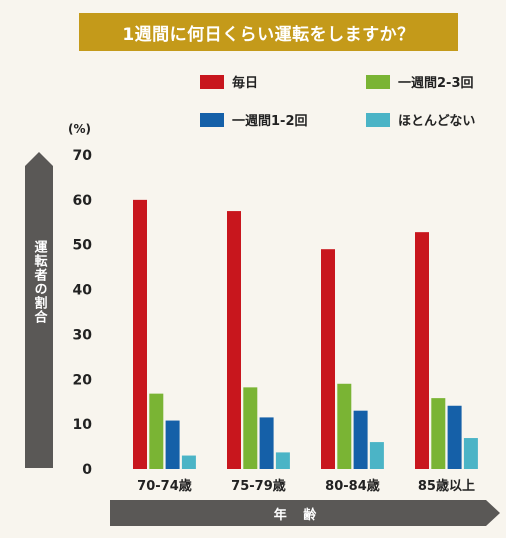 This screenshot has width=506, height=538. What do you see at coordinates (229, 81) in the screenshot?
I see `legend-item-daily: 毎日` at bounding box center [229, 81].